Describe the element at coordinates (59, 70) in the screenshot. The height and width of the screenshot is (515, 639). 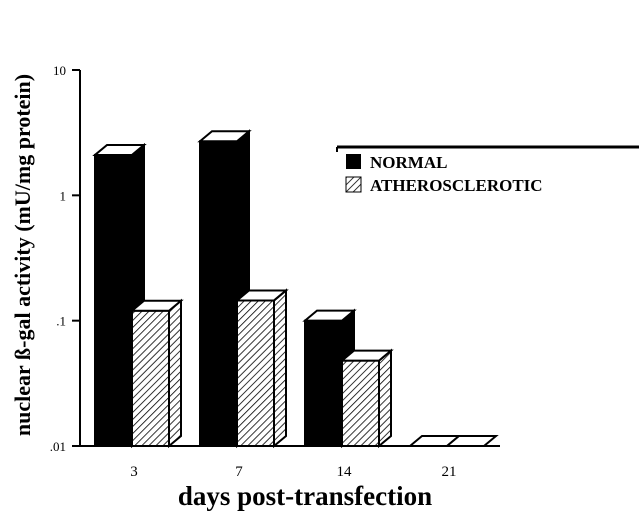
I see `y-tick-label: 10` at that location.